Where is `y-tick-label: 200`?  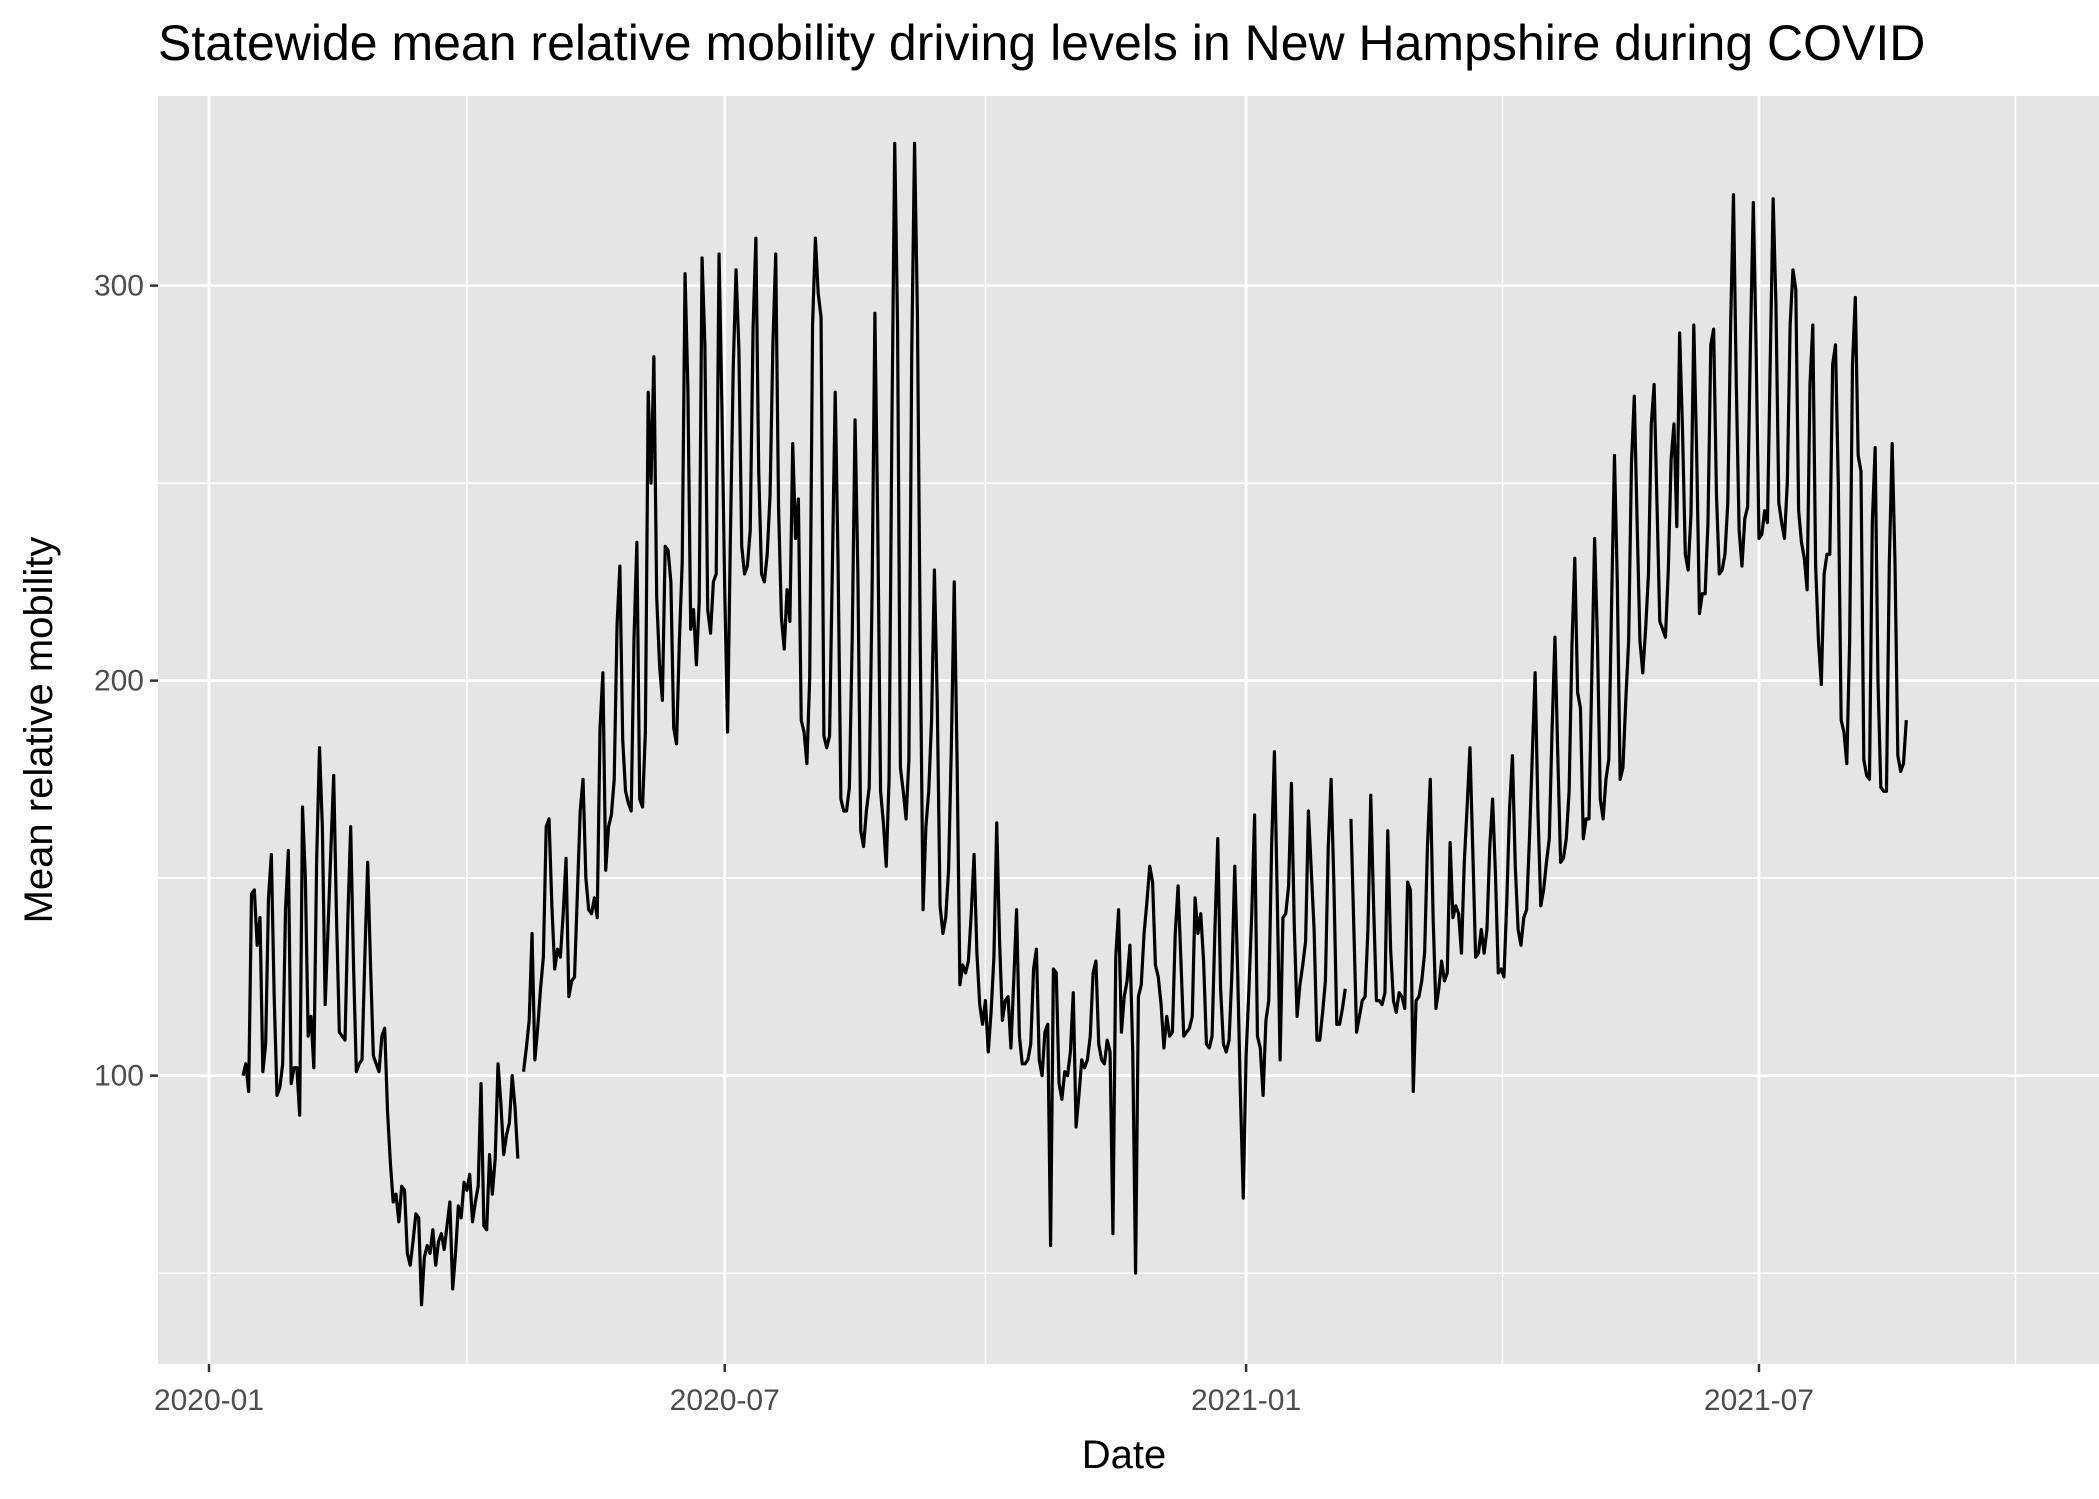
y-tick-label: 200 is located at coordinates (119, 681).